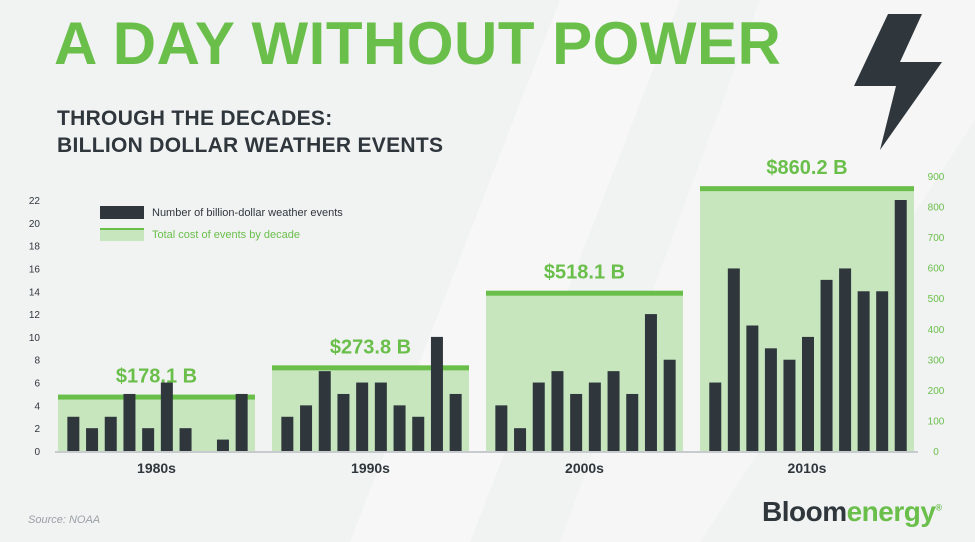 This screenshot has height=542, width=975. I want to click on cost-line-2000s, so click(584, 293).